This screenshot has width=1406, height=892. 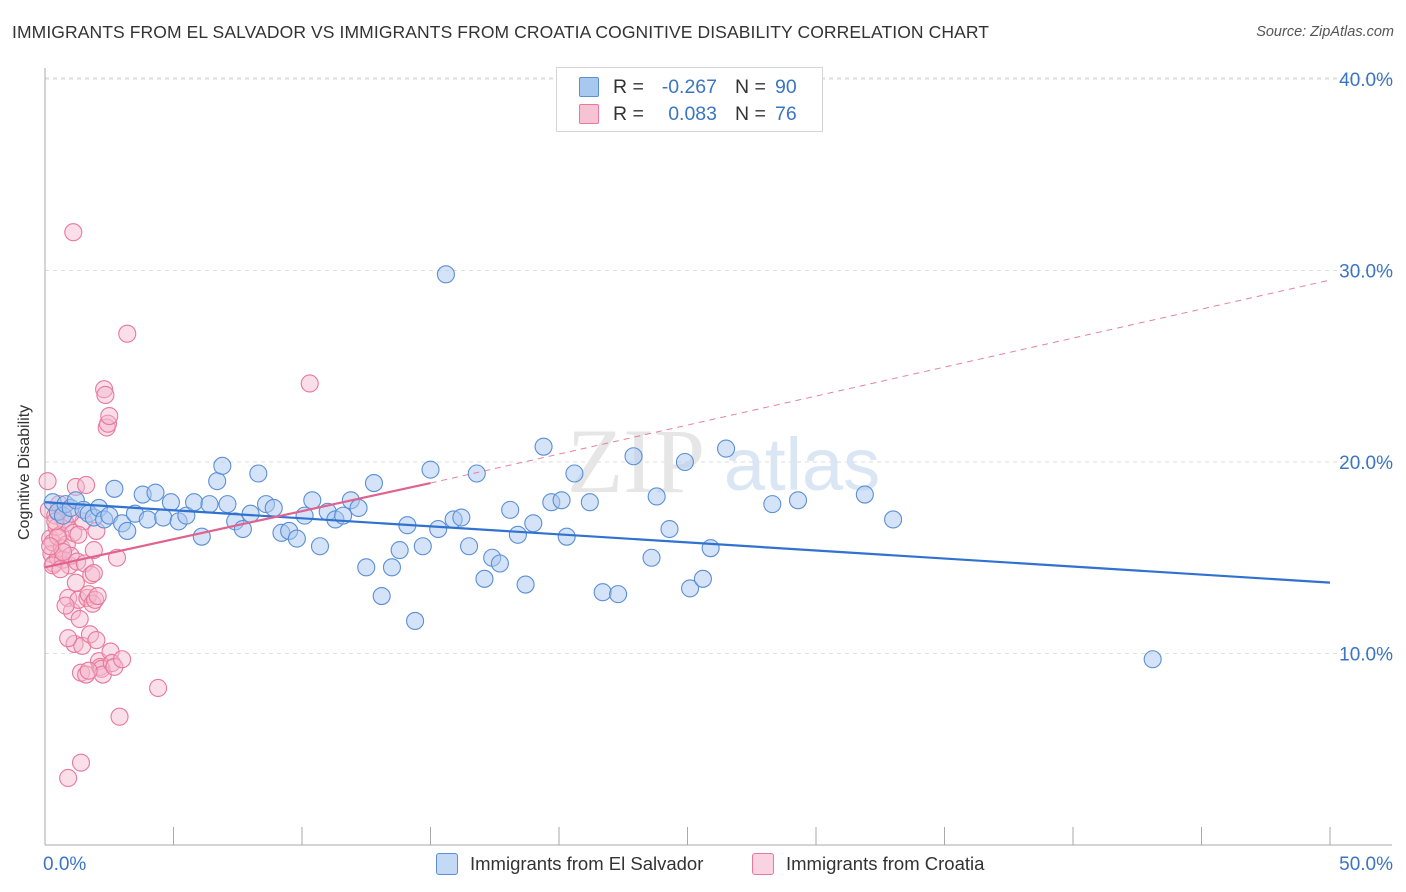 What do you see at coordinates (589, 87) in the screenshot?
I see `blue-swatch` at bounding box center [589, 87].